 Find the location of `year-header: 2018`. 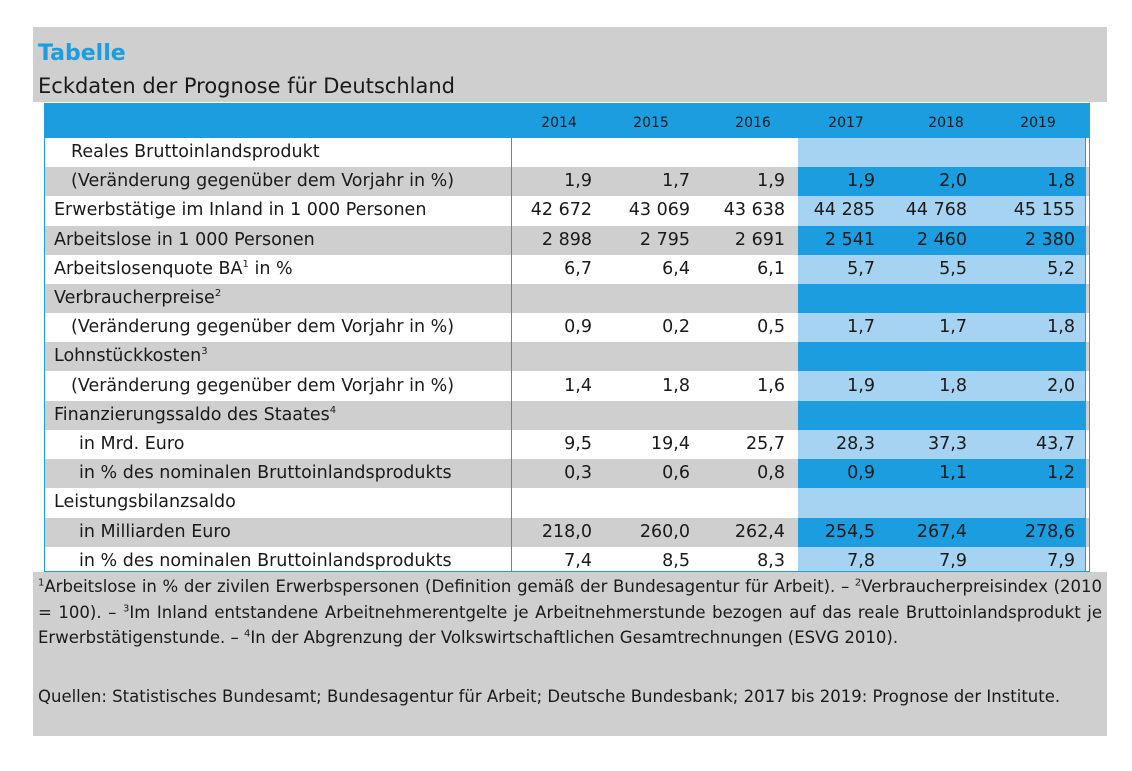

year-header: 2018 is located at coordinates (946, 123).